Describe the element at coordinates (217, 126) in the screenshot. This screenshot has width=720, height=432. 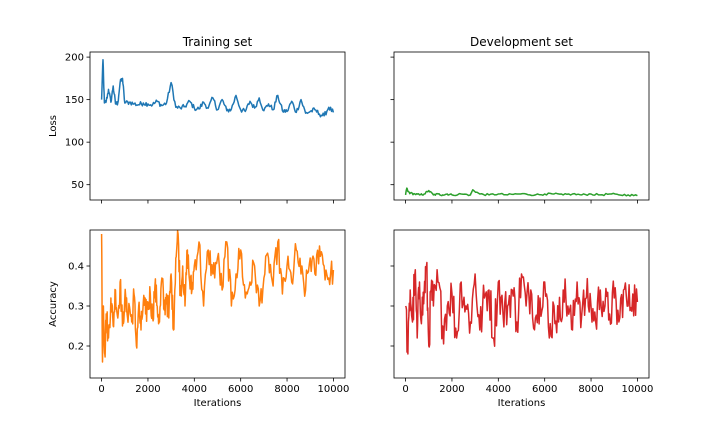
I see `train-loss-axes-frame` at that location.